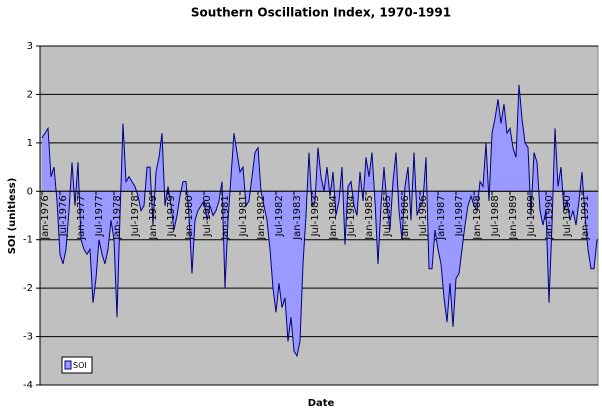 The image size is (602, 415). I want to click on x-tick-label: Jan-1979, so click(153, 217).